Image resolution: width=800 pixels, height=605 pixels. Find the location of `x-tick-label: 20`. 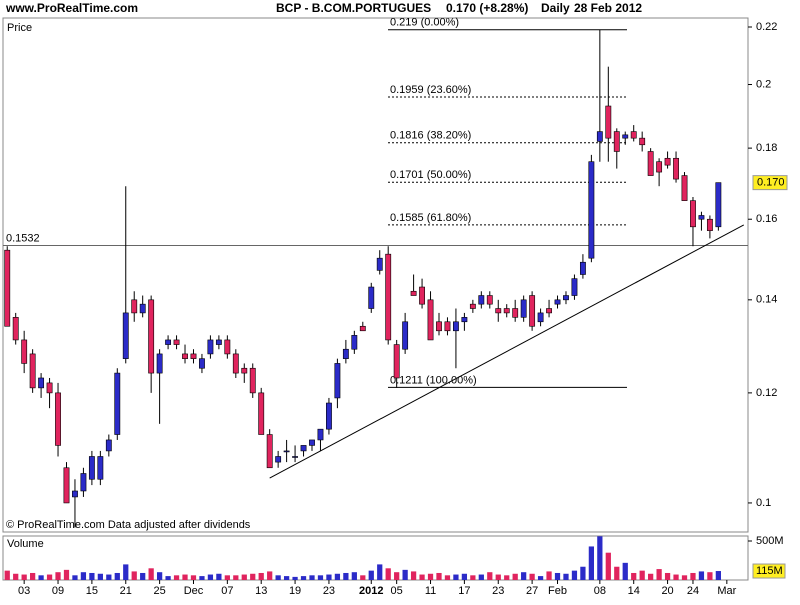

x-tick-label: 20 is located at coordinates (667, 591).